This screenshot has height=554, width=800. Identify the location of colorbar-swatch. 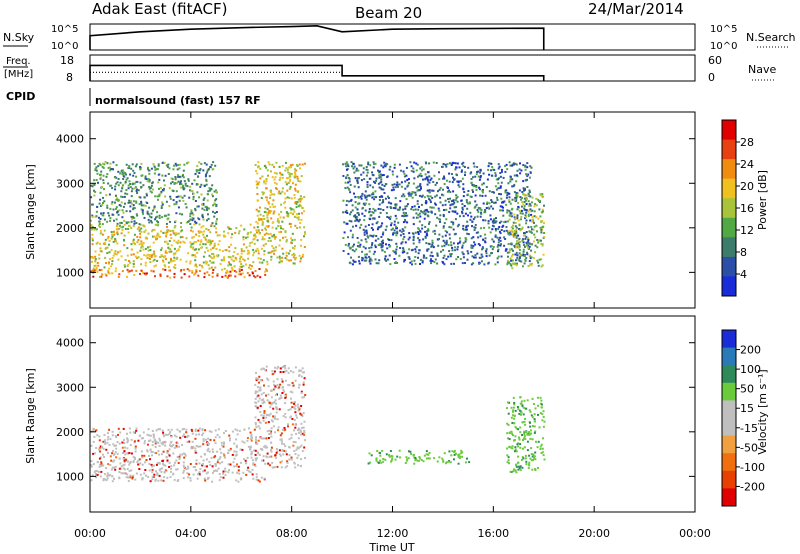
(729, 286).